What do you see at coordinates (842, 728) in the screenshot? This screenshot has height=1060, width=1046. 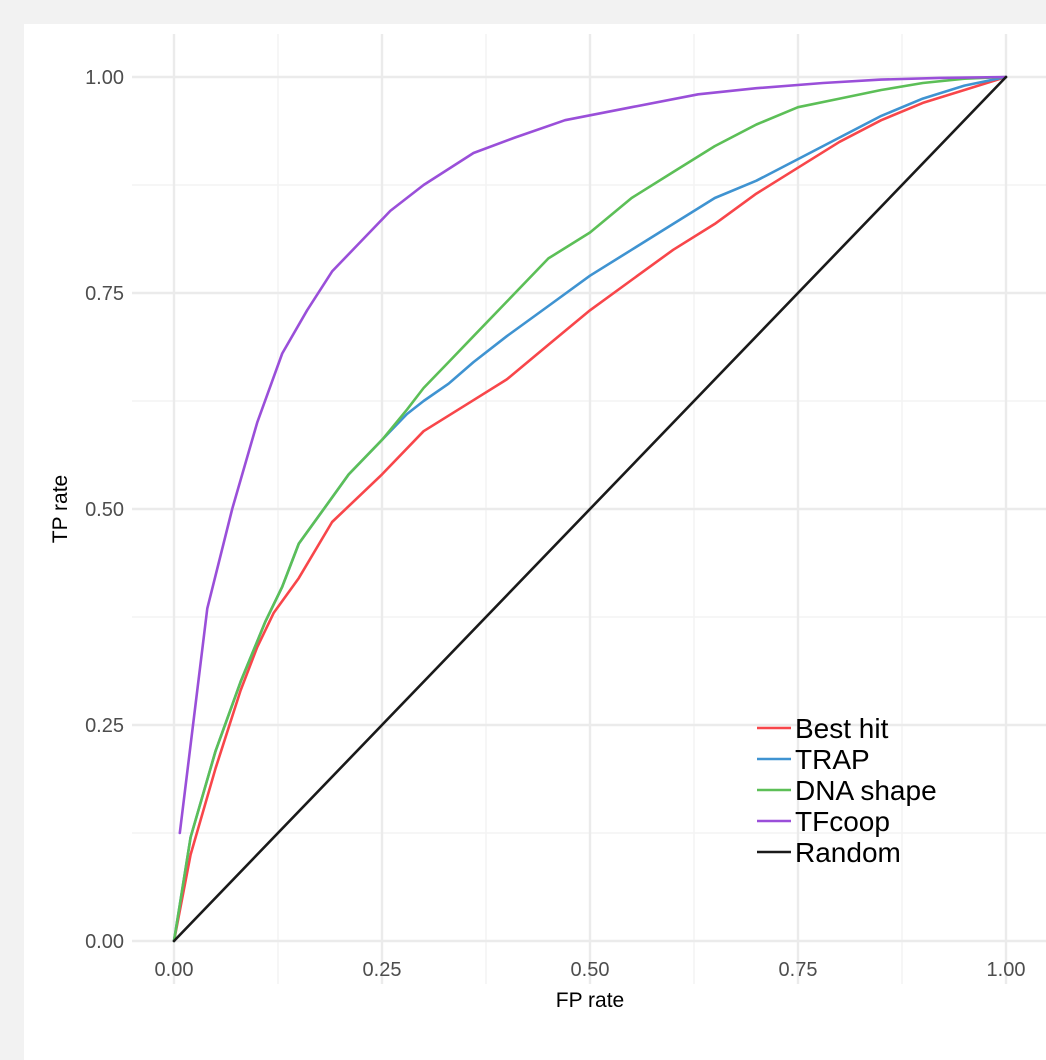 I see `legend-label-0: Best hit` at bounding box center [842, 728].